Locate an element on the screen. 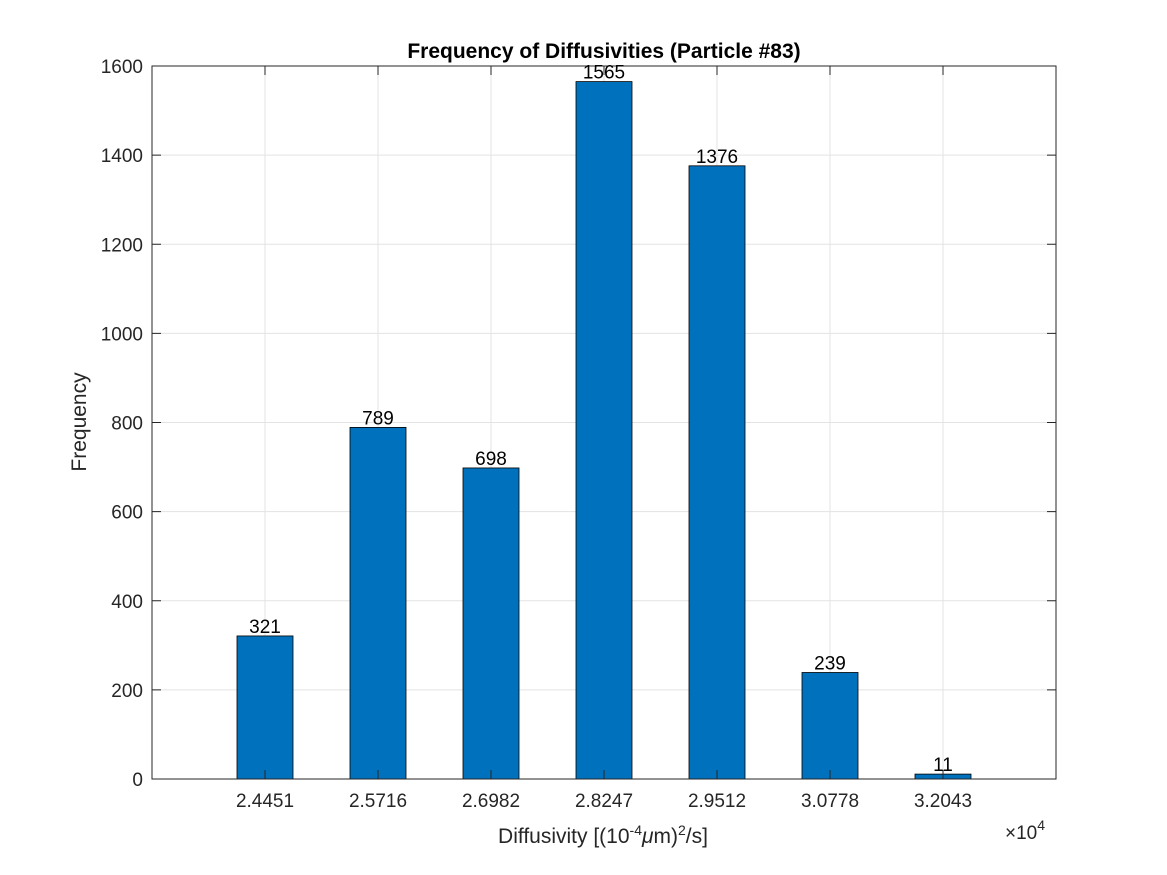 The image size is (1167, 875). x-axis-label: Diffusivity [(10-4μm)2/s] is located at coordinates (603, 835).